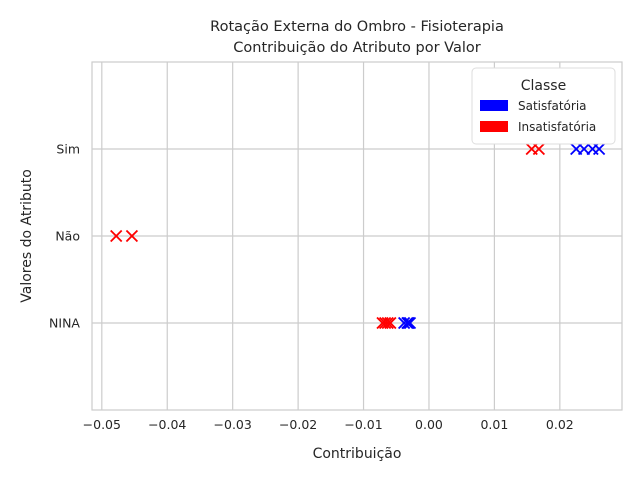  I want to click on x-tick-label: −0.05, so click(102, 424).